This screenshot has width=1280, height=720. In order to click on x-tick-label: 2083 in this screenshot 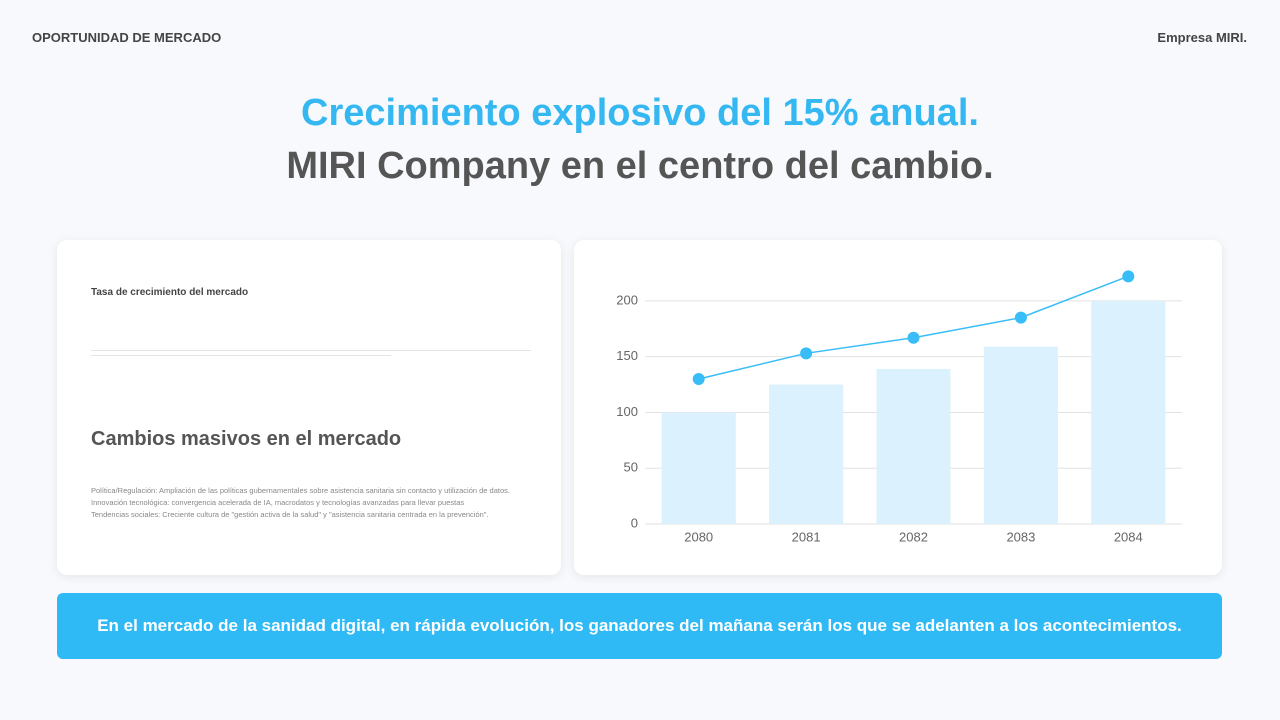, I will do `click(1020, 536)`.